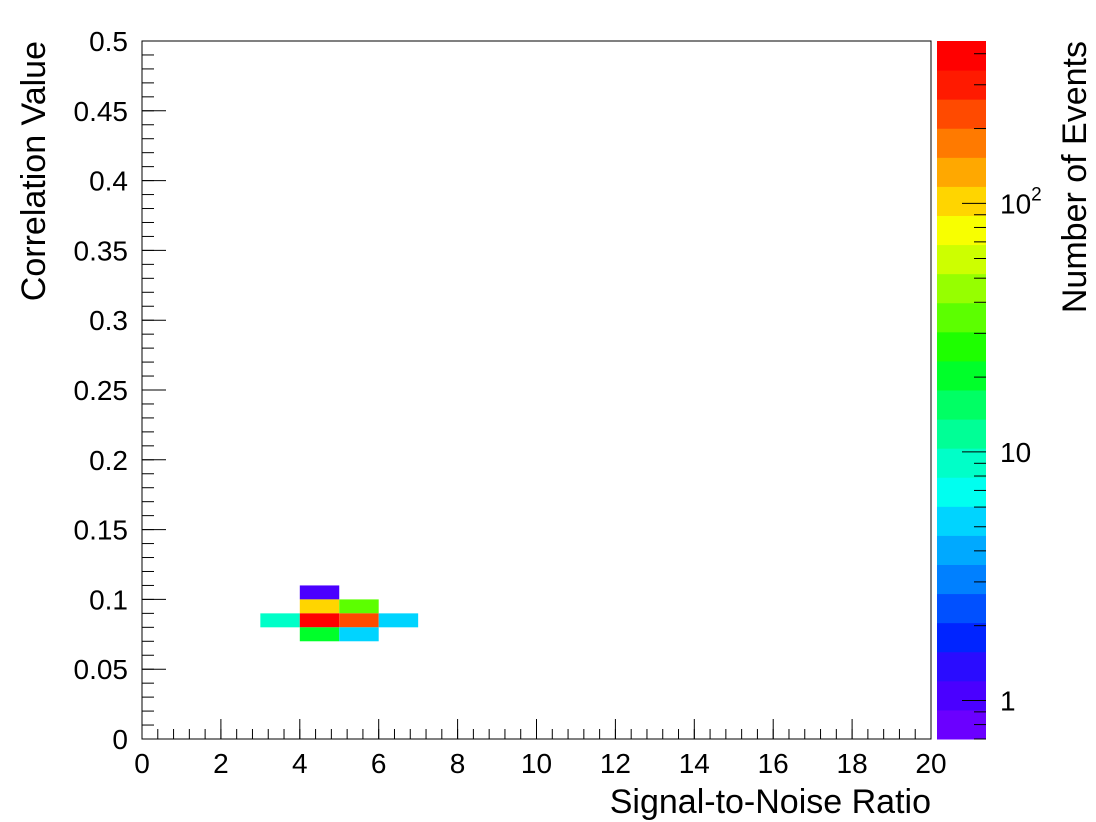  I want to click on colorbar-tick-label: 1, so click(1008, 700).